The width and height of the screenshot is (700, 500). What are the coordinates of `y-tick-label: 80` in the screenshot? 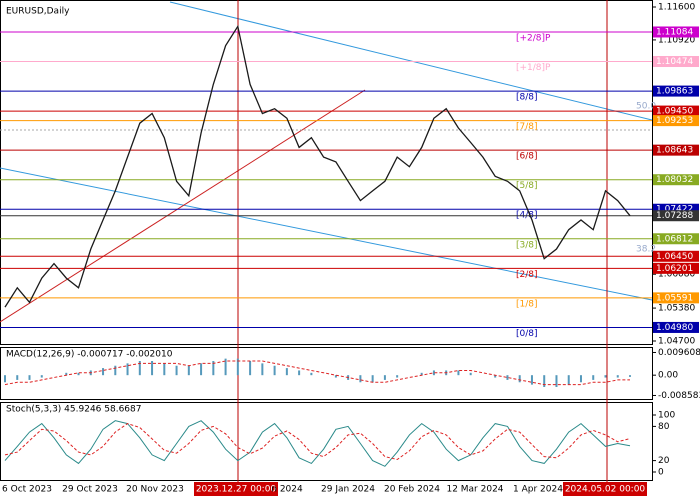 It's located at (664, 427).